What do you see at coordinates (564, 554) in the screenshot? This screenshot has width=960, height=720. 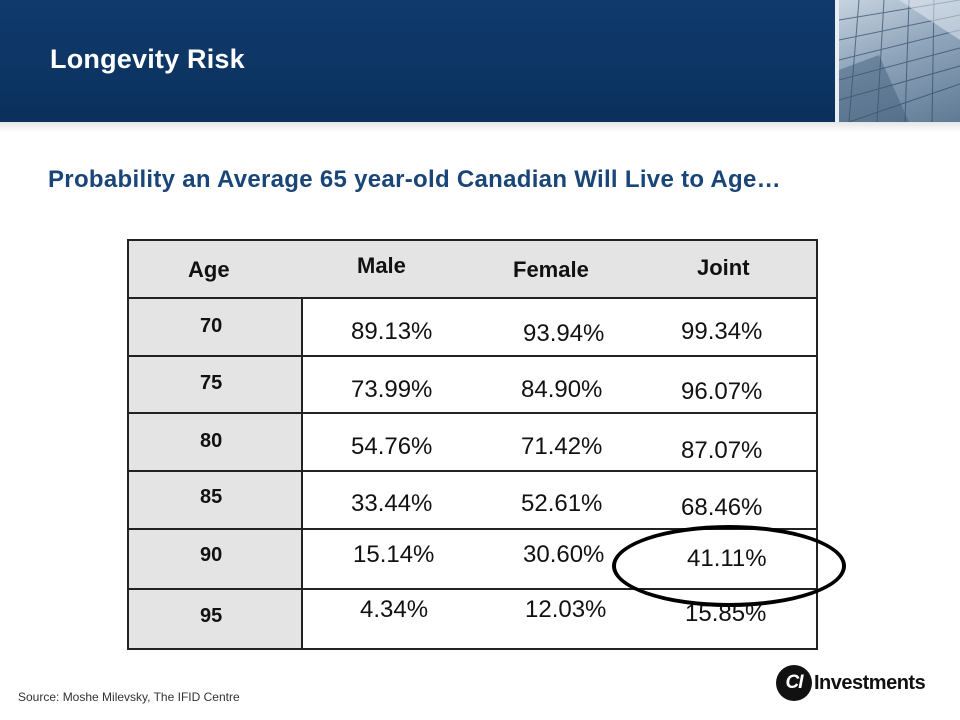 I see `female-cell: 30.60%` at bounding box center [564, 554].